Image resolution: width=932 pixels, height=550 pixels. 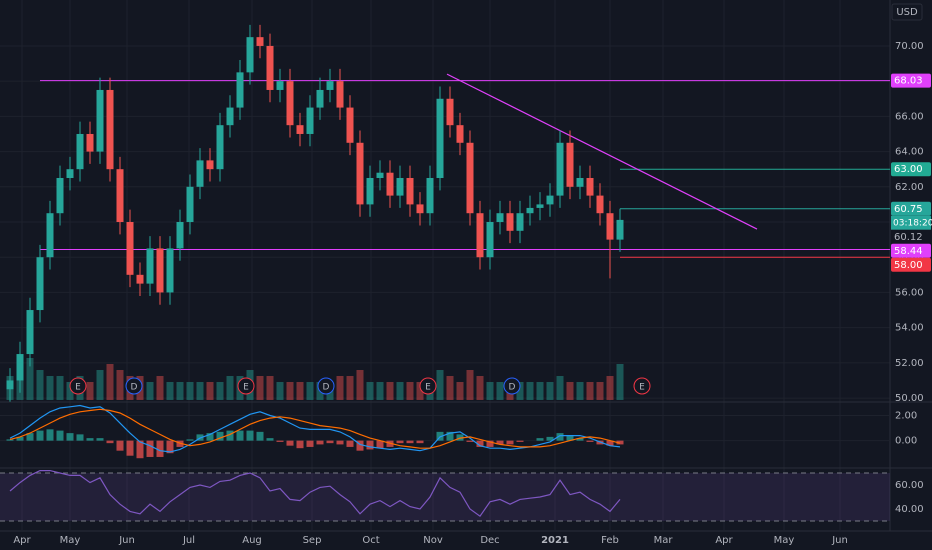 What do you see at coordinates (370, 540) in the screenshot?
I see `x-tick-label: Oct` at bounding box center [370, 540].